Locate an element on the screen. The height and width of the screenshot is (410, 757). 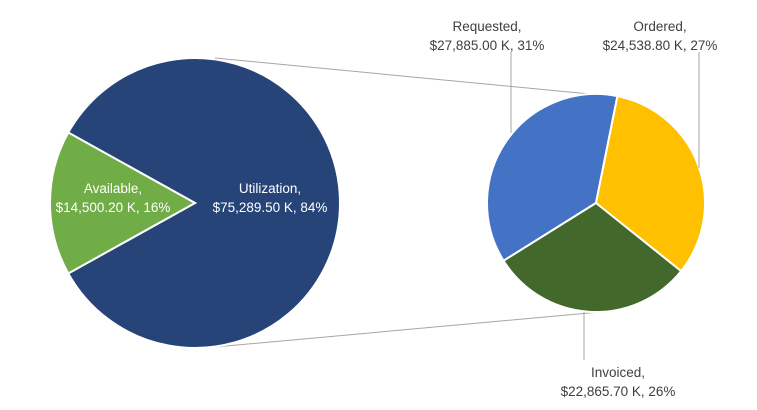
data-label-utilization: Utilization, $75,289.50 K, 84% is located at coordinates (270, 198).